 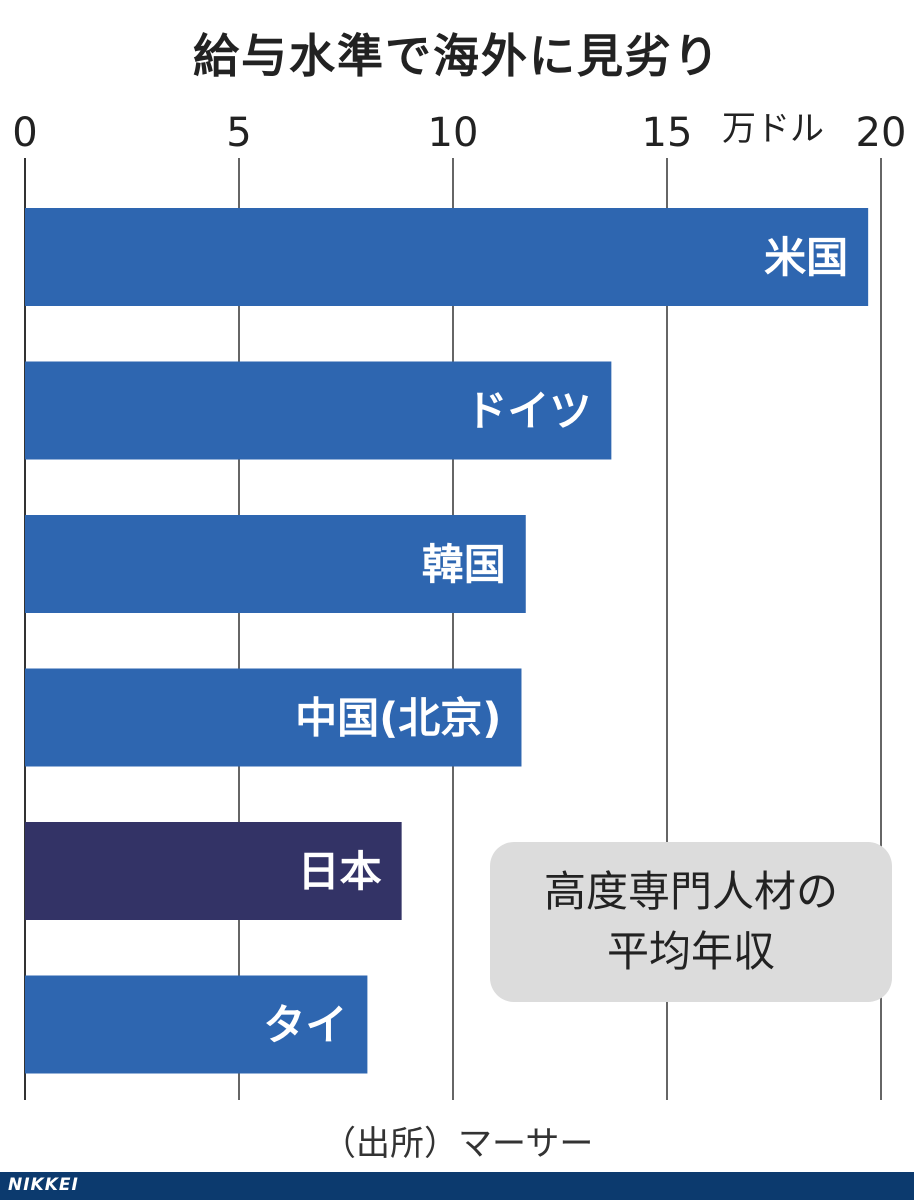 What do you see at coordinates (690, 951) in the screenshot?
I see `note-line-2: 平均年収` at bounding box center [690, 951].